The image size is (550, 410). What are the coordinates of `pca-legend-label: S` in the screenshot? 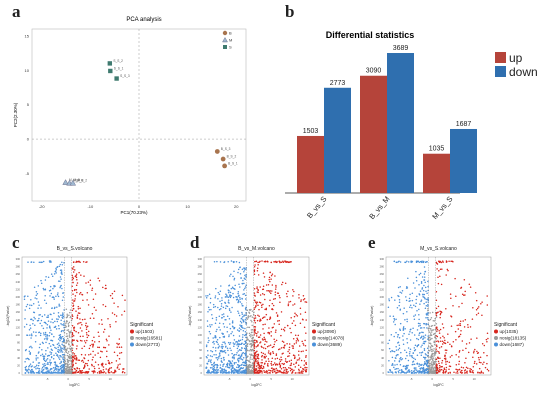 It's located at (230, 47).